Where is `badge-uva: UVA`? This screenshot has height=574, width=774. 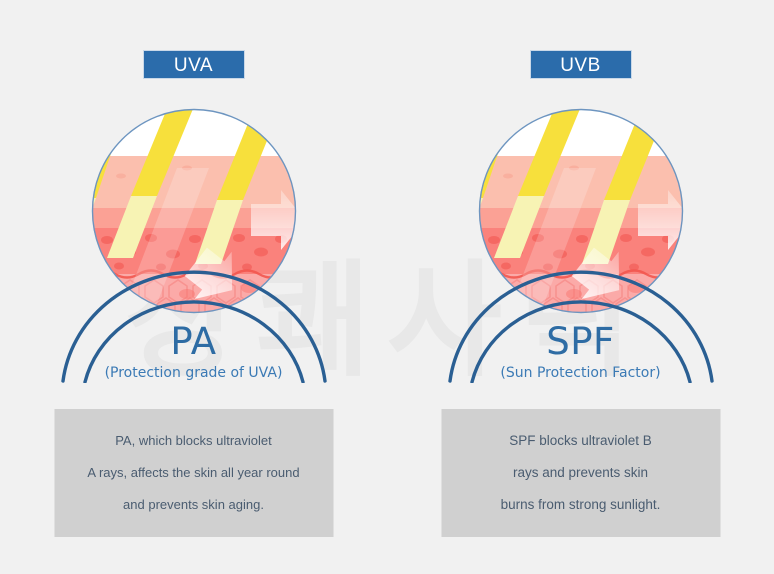 badge-uva: UVA is located at coordinates (193, 64).